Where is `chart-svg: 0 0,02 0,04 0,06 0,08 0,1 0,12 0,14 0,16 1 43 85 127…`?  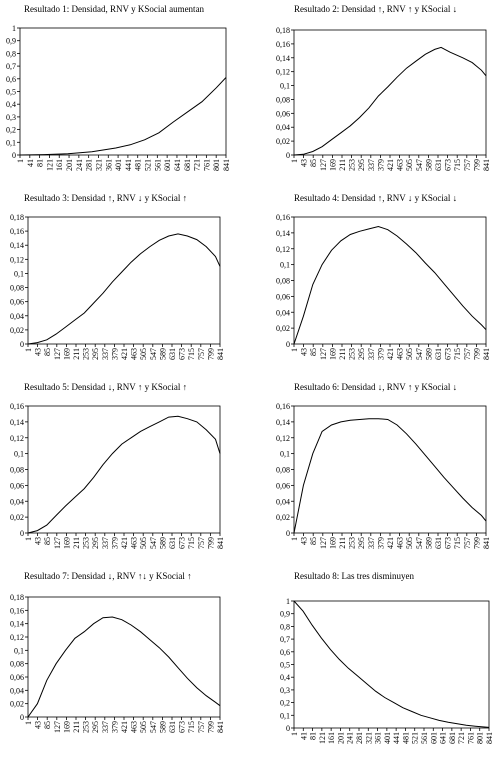
chart-svg: 0 0,02 0,04 0,06 0,08 0,1 0,12 0,14 0,16 1 43 85 127… is located at coordinates (117, 475).